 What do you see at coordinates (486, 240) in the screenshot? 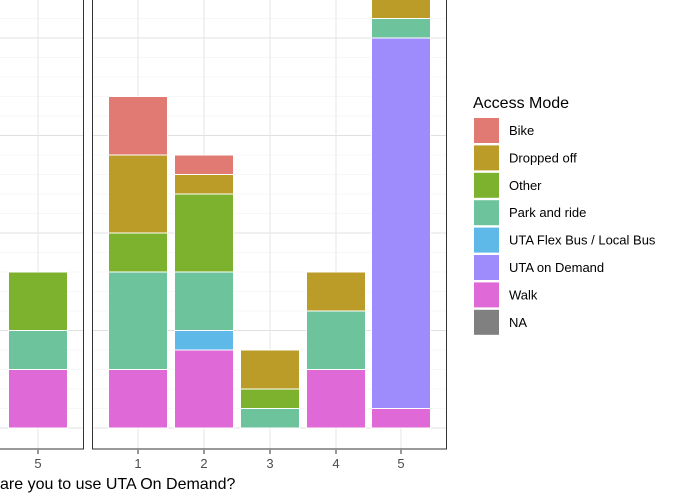
I see `legend-key-uta-flex-bus-local-bus` at bounding box center [486, 240].